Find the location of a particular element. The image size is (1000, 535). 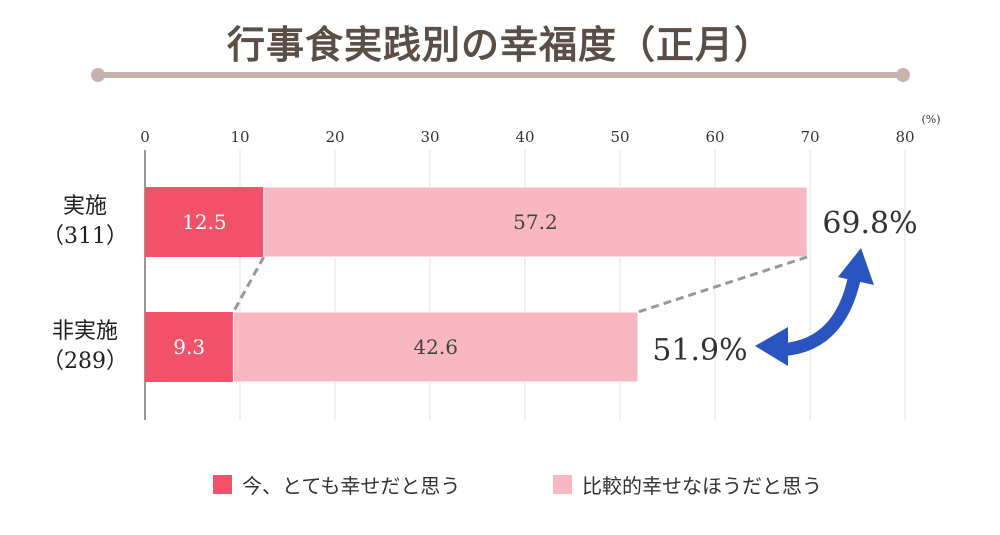

legend-item-1: 比較的幸せなほうだと思う is located at coordinates (687, 484).